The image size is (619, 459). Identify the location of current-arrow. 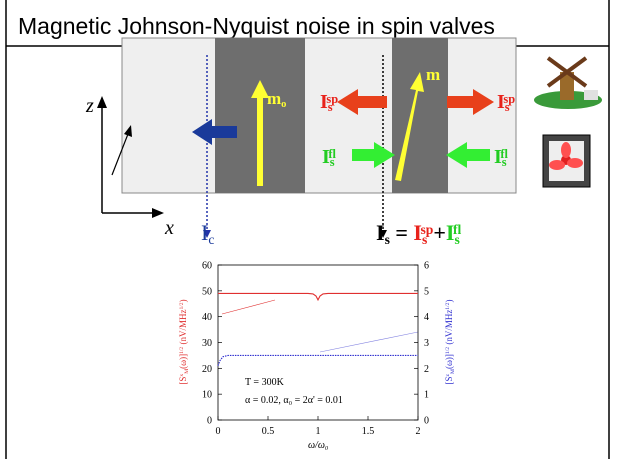
(214, 132).